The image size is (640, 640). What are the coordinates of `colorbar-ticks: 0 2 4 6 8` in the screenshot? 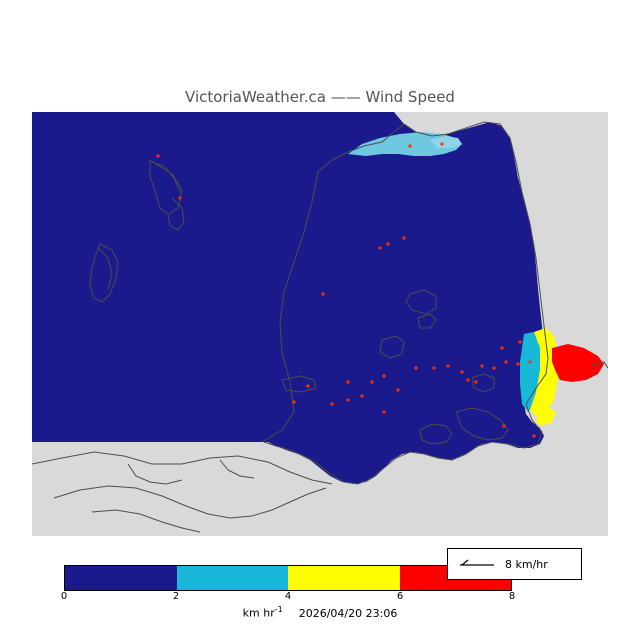 It's located at (288, 598).